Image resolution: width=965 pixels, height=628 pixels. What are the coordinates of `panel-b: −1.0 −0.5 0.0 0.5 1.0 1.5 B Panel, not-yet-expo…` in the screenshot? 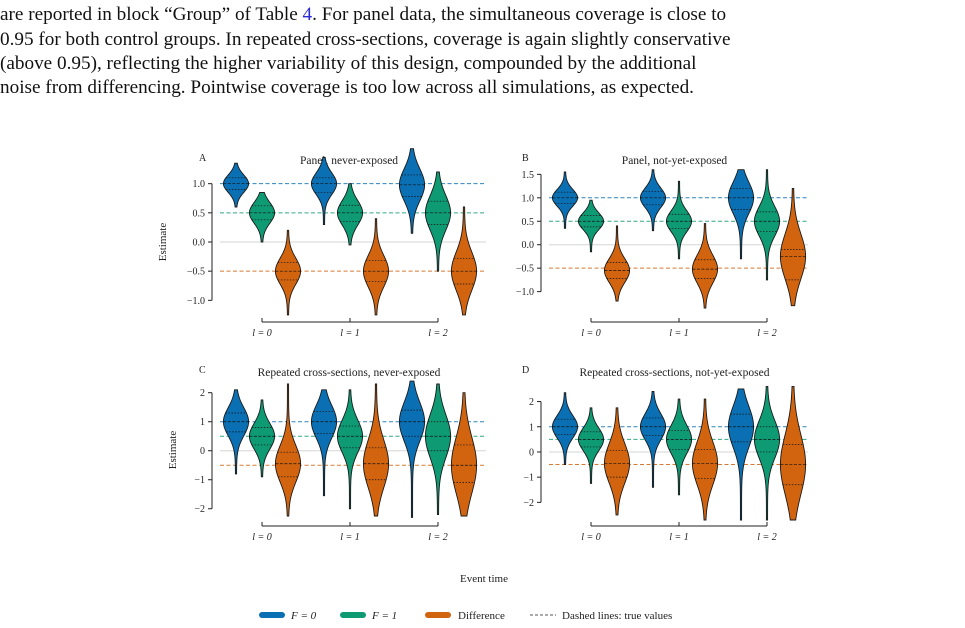 It's located at (662, 246).